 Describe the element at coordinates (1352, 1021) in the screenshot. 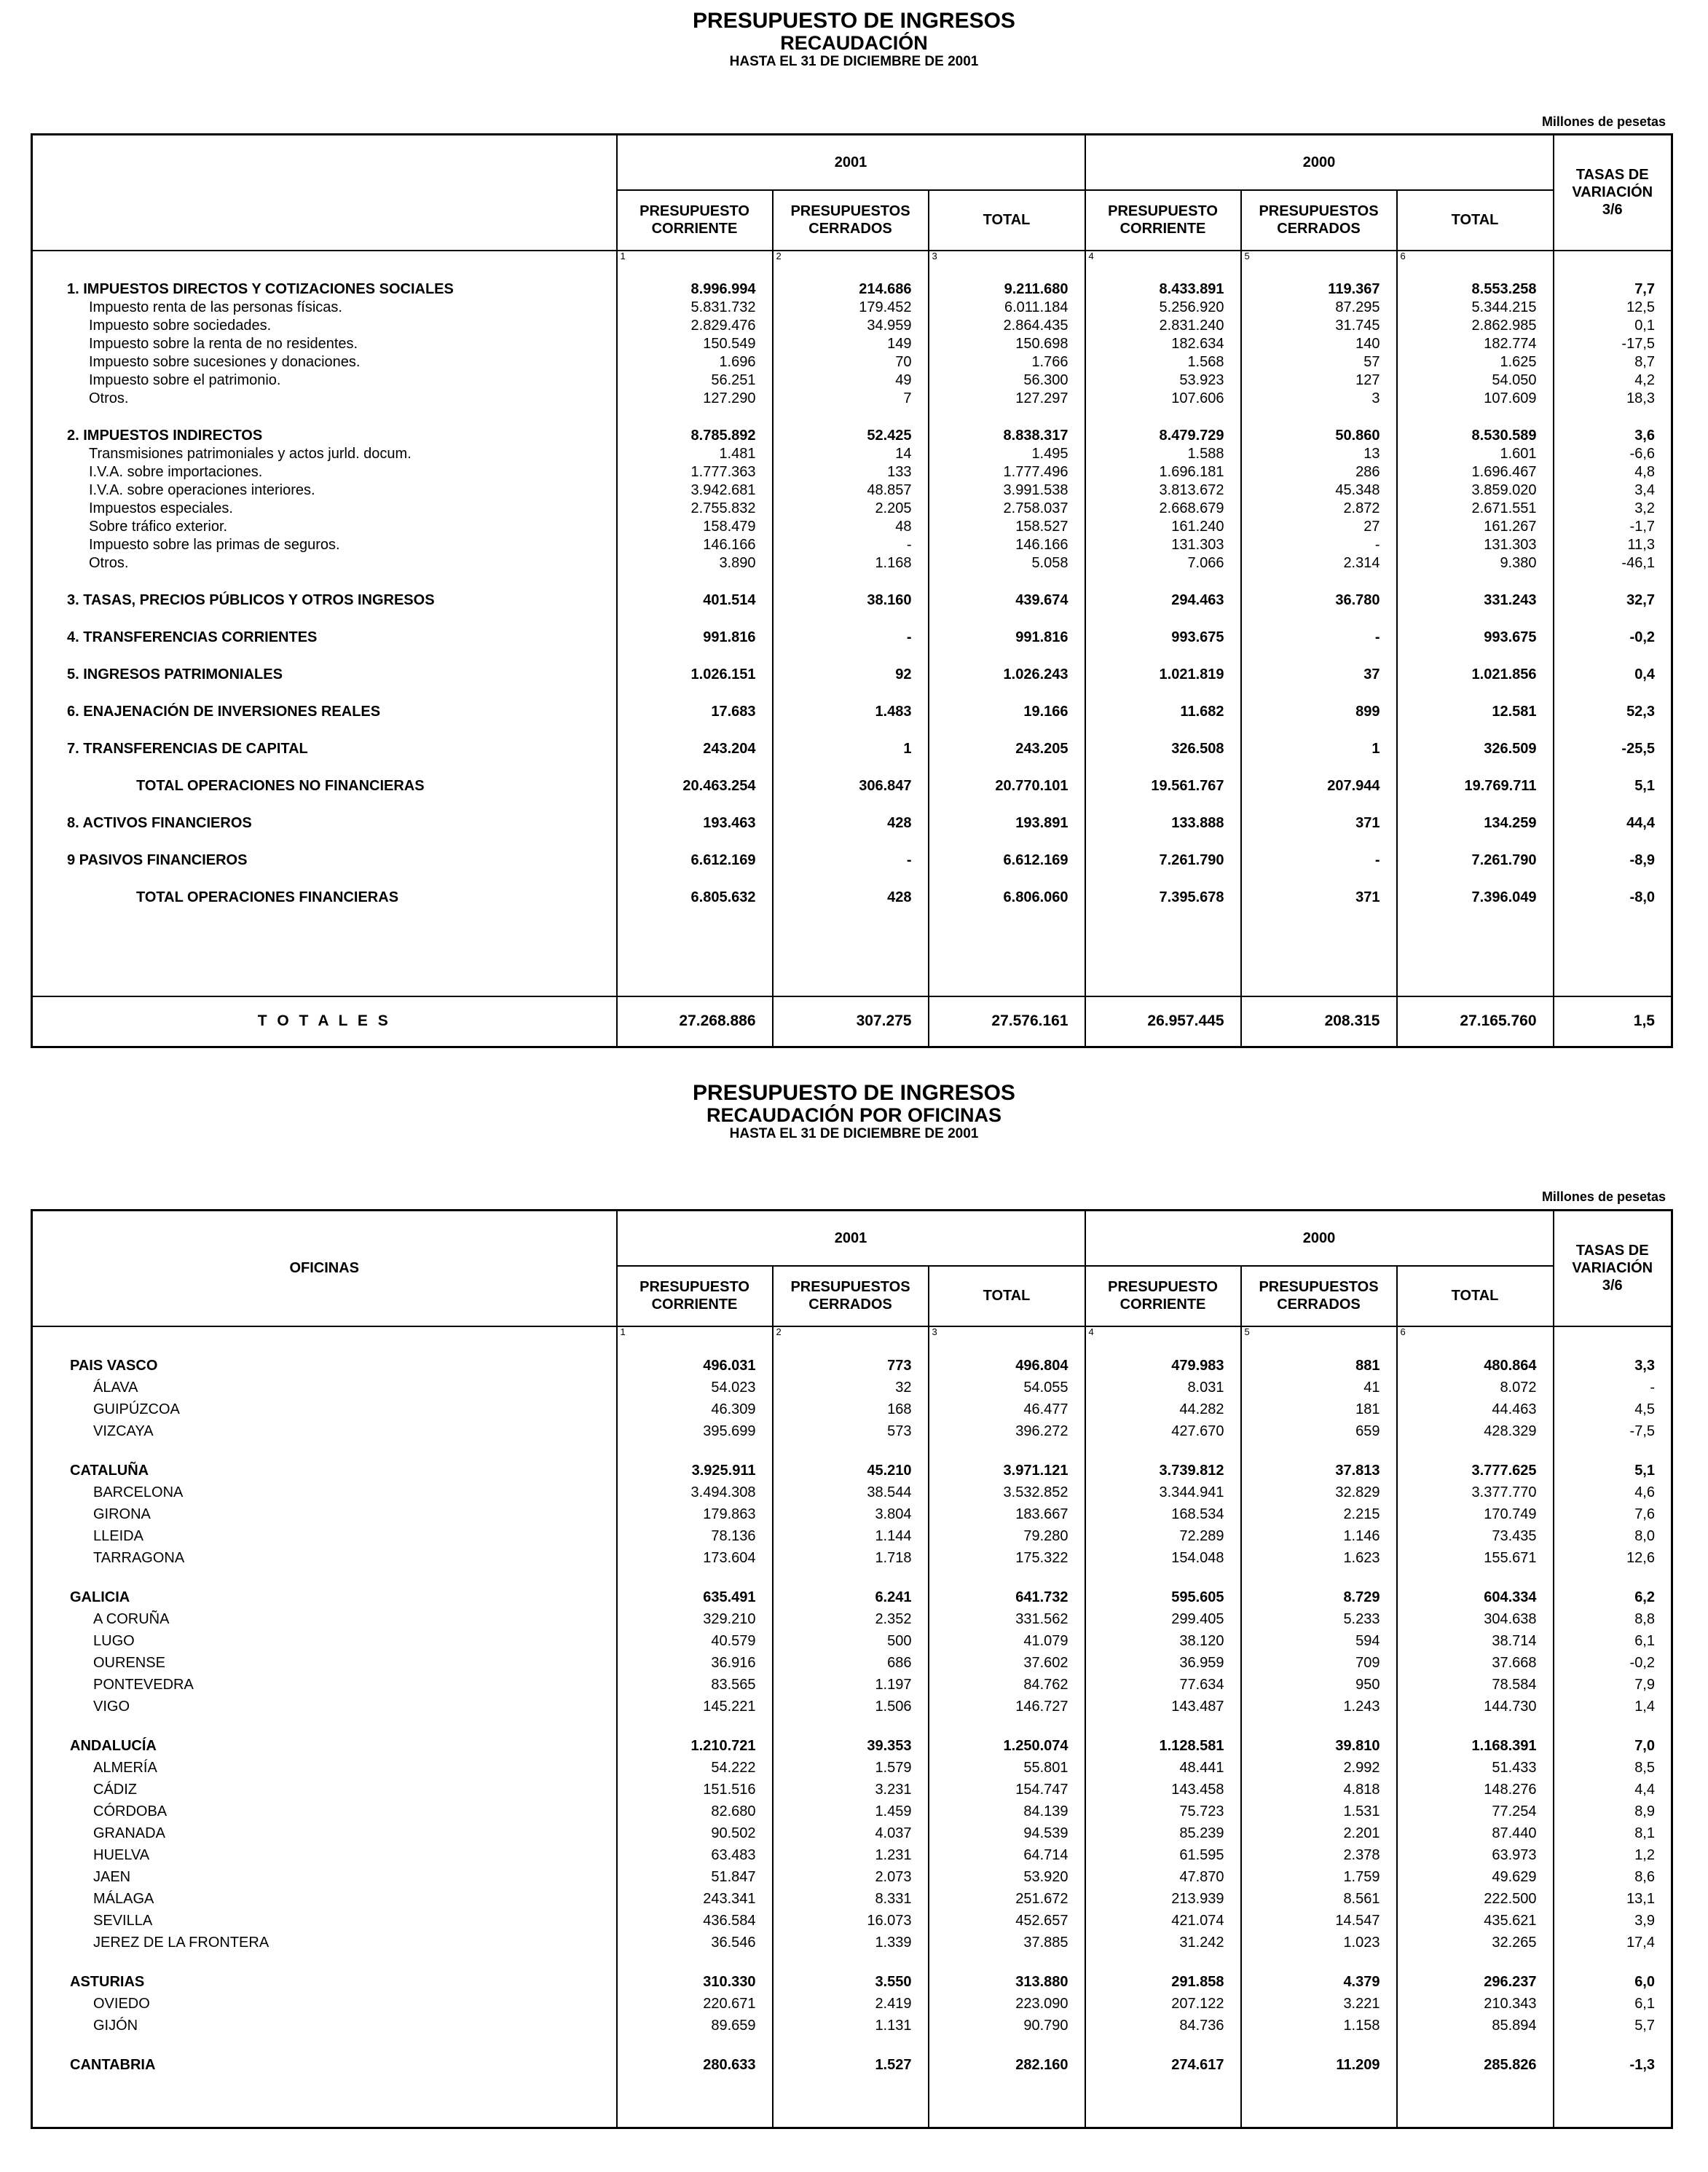

I see `cell-value: 208.315` at that location.